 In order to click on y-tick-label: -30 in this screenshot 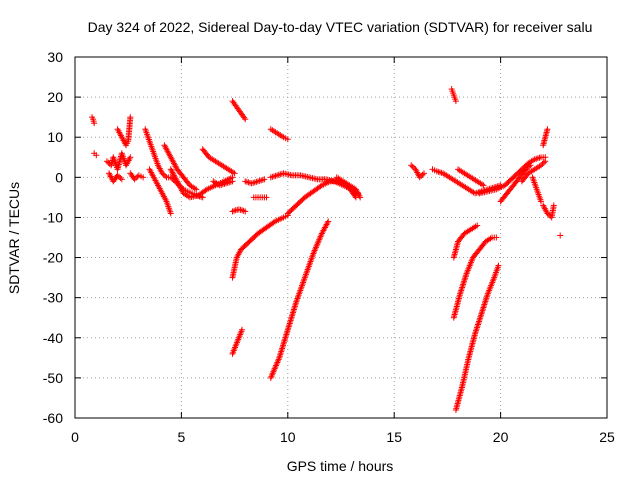, I will do `click(53, 298)`.